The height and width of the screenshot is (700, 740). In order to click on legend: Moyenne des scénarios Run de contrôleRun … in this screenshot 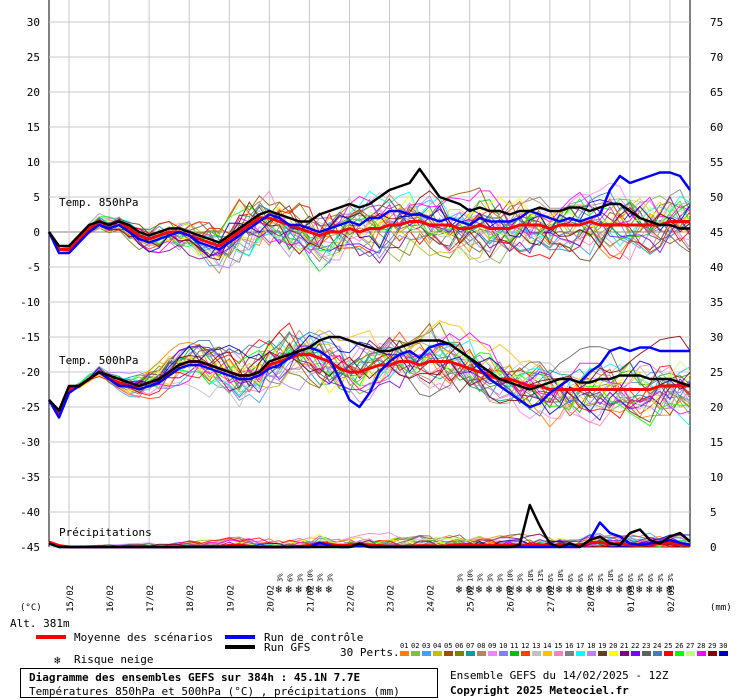, I will do `click(382, 649)`.